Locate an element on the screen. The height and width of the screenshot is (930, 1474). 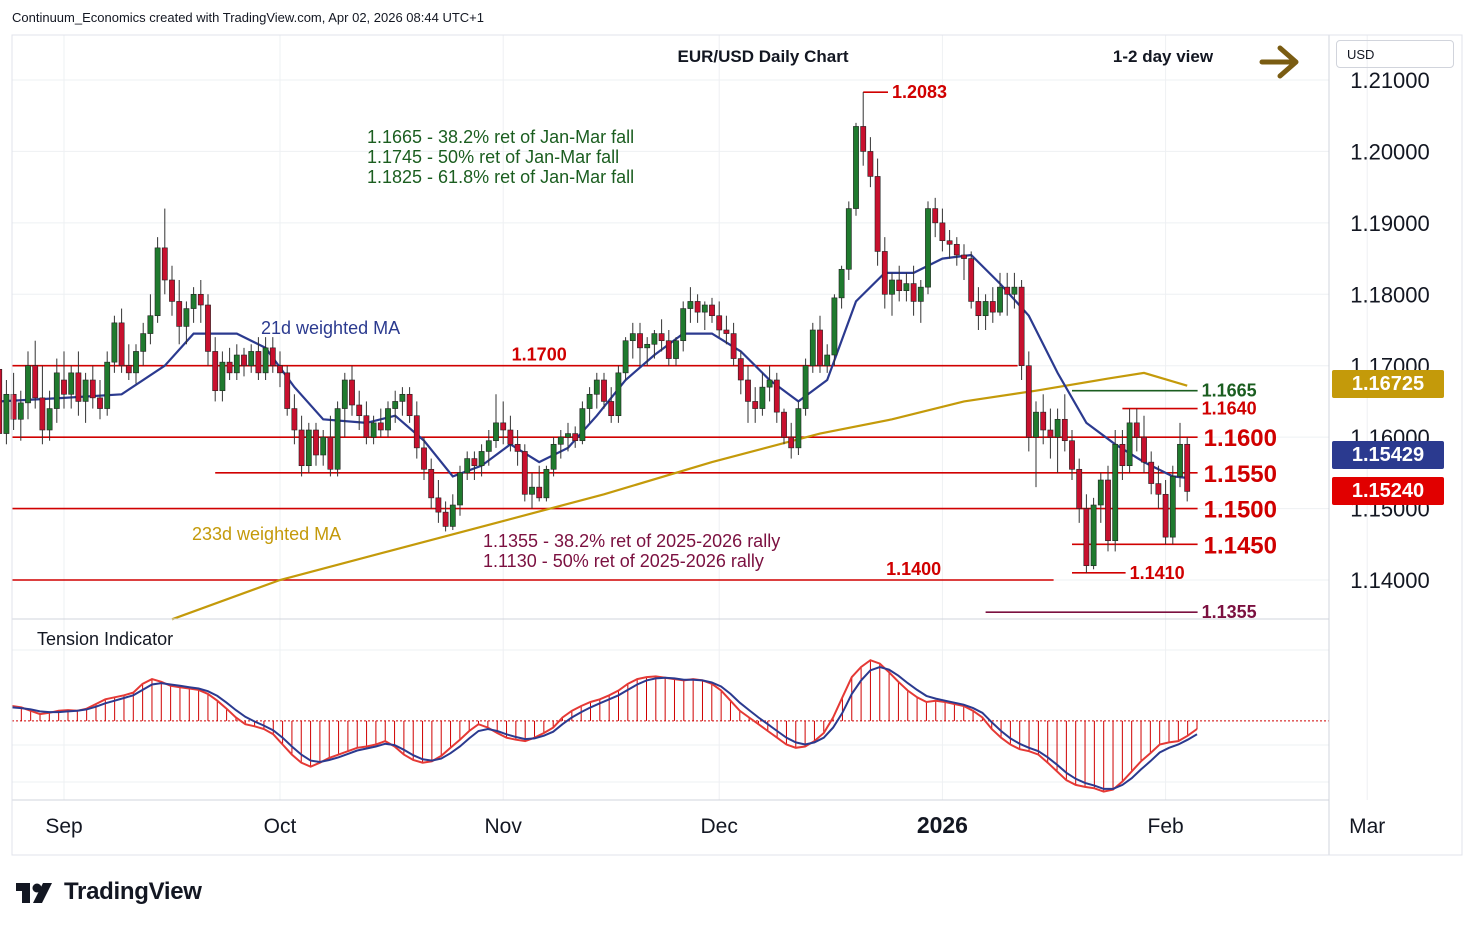
x-tick-label: Mar is located at coordinates (1367, 826).